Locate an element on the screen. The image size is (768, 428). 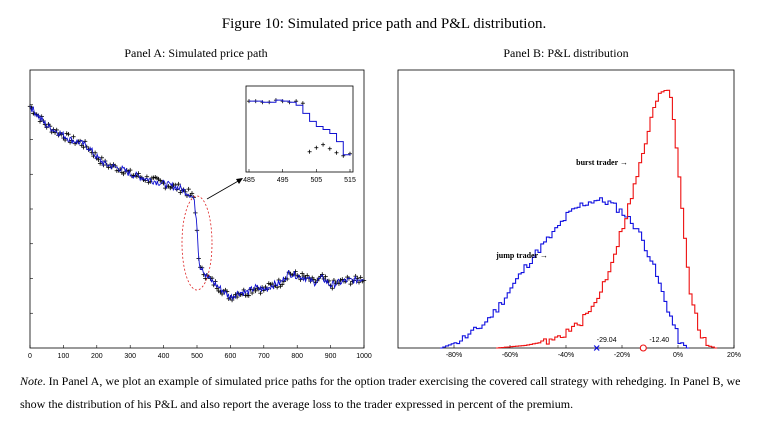
panel-b-x-tick-label: -80% is located at coordinates (454, 355).